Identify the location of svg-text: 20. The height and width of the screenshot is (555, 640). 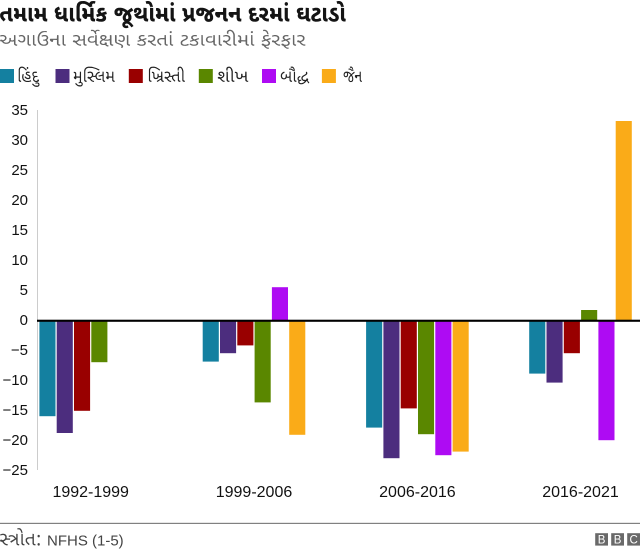
(19, 200).